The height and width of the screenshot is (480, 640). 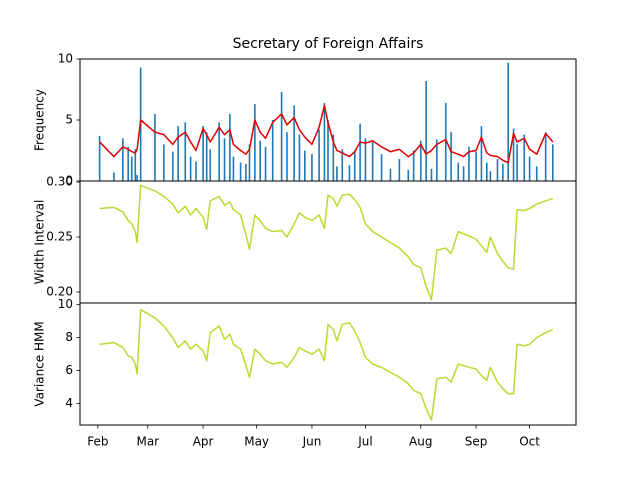 What do you see at coordinates (328, 44) in the screenshot?
I see `chart-title: Secretary of Foreign Affairs` at bounding box center [328, 44].